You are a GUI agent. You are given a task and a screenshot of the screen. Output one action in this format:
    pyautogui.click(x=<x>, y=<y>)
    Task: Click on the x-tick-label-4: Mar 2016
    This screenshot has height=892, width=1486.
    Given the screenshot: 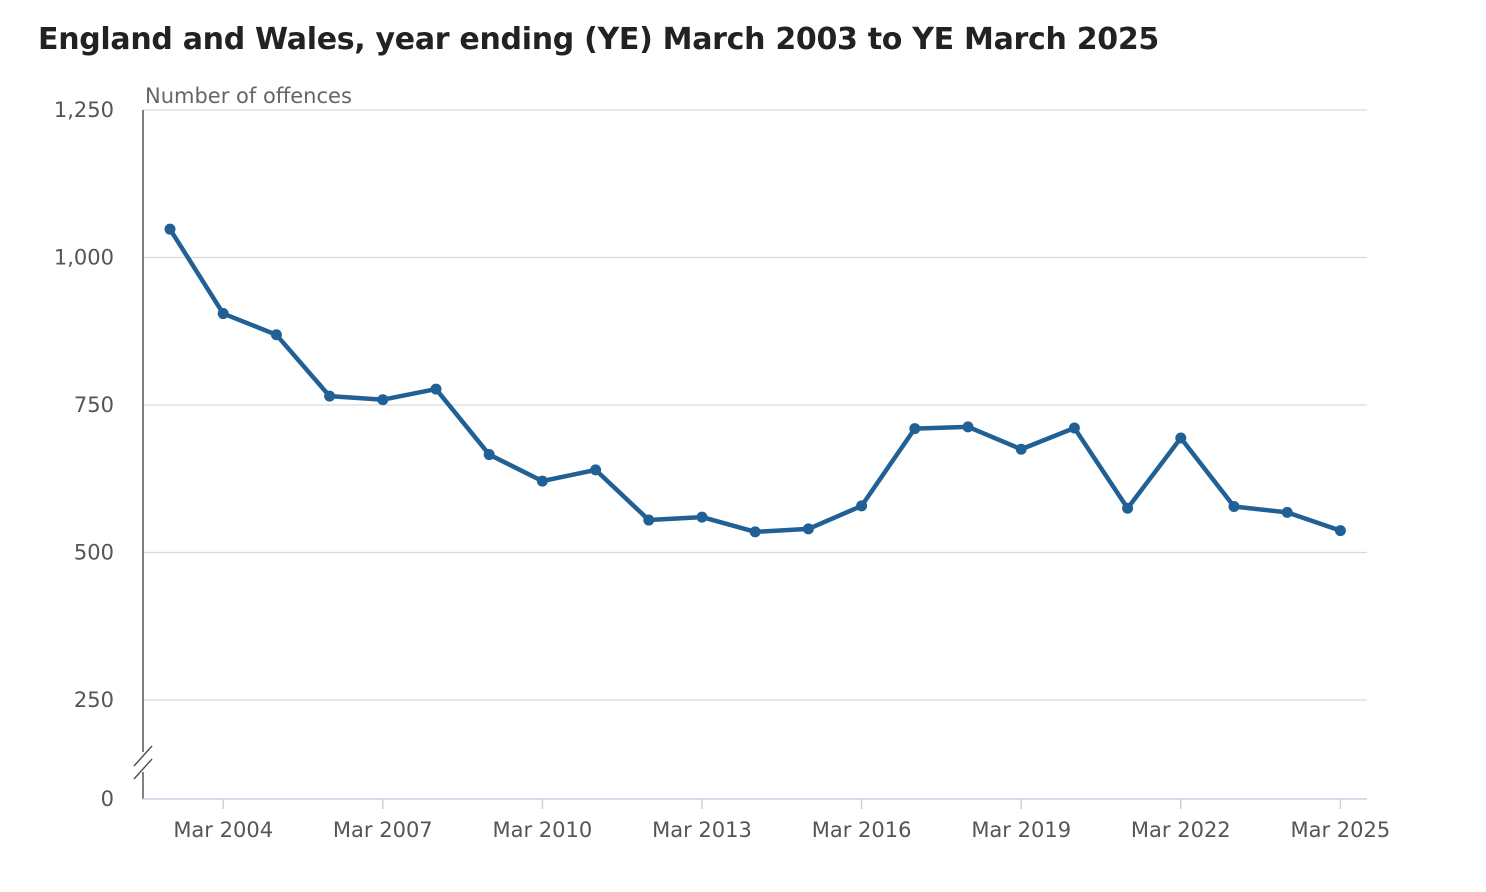 What is the action you would take?
    pyautogui.click(x=862, y=830)
    